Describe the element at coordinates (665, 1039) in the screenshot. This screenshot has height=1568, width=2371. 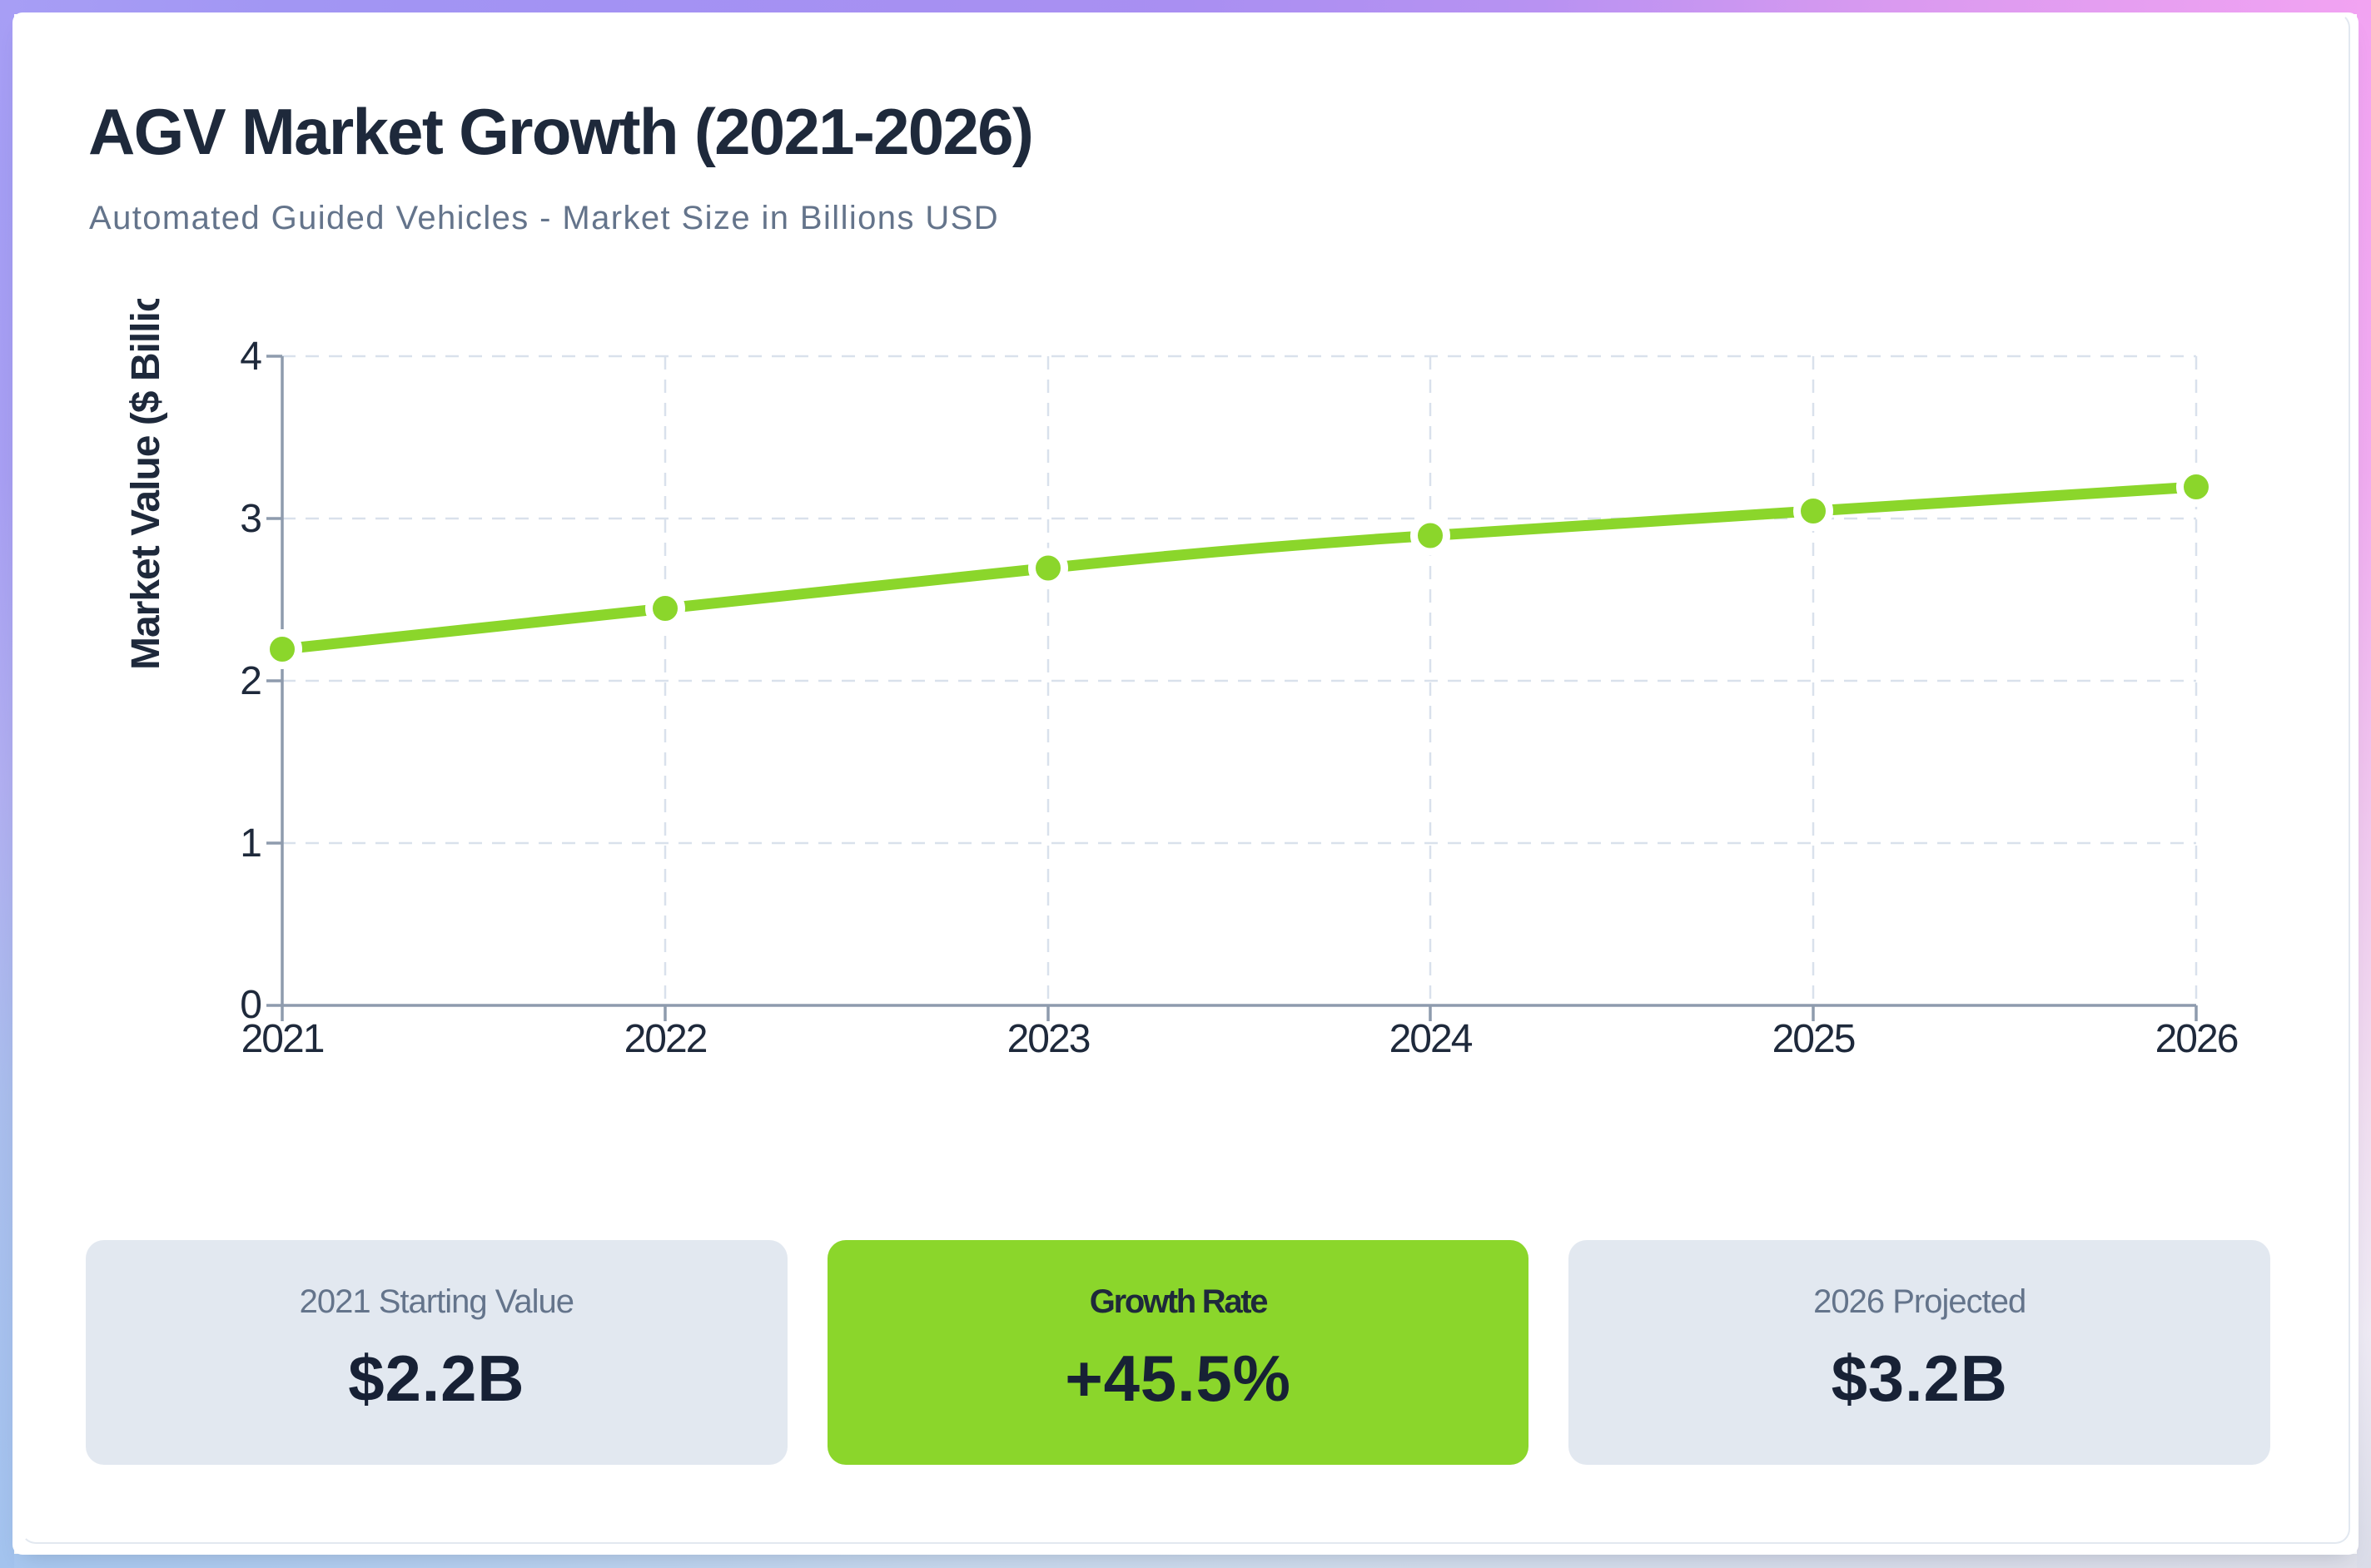
I see `svg-text: 2022` at that location.